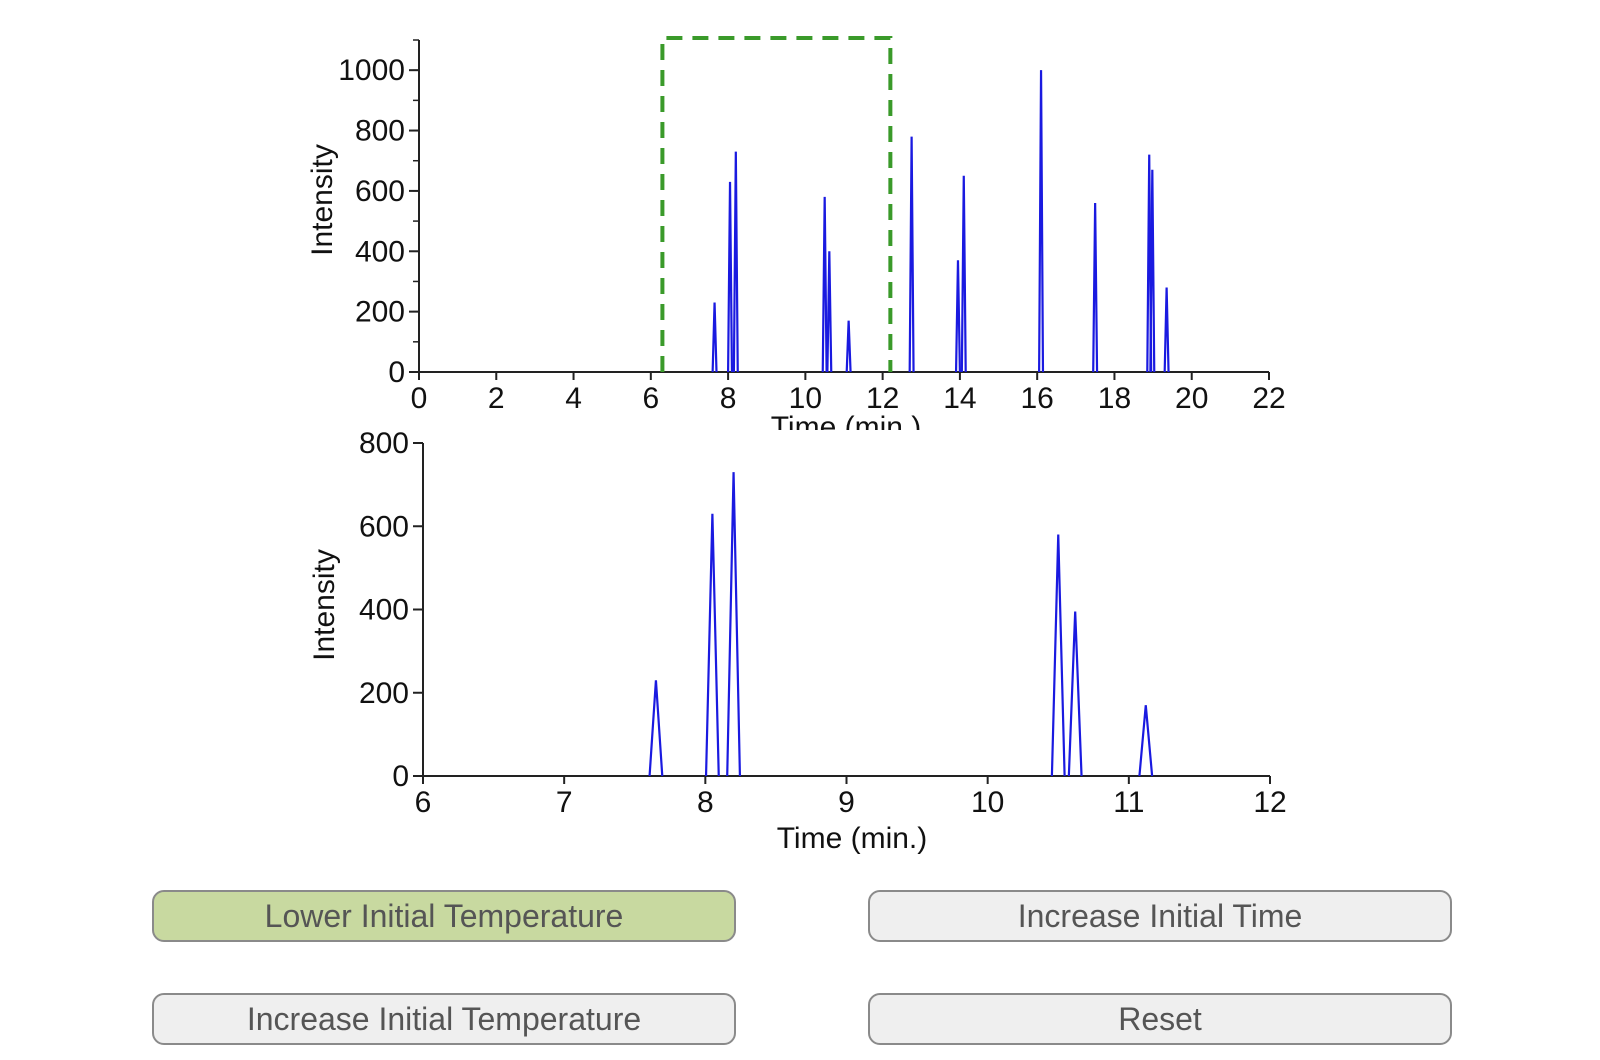 The width and height of the screenshot is (1600, 1060). Describe the element at coordinates (573, 398) in the screenshot. I see `x-tick-label: 4` at that location.